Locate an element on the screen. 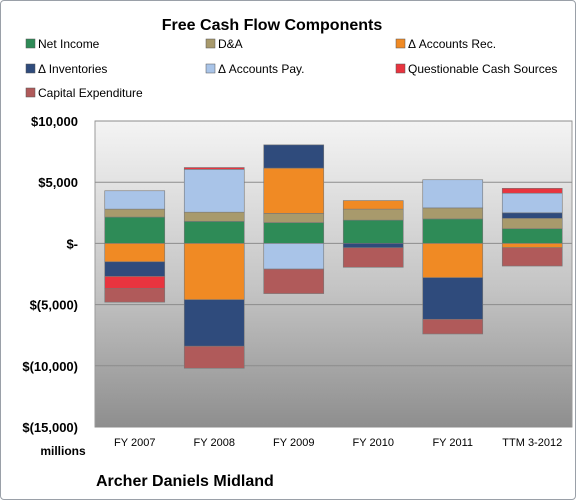 The height and width of the screenshot is (502, 578). x-tick-label: FY 2010 is located at coordinates (373, 443).